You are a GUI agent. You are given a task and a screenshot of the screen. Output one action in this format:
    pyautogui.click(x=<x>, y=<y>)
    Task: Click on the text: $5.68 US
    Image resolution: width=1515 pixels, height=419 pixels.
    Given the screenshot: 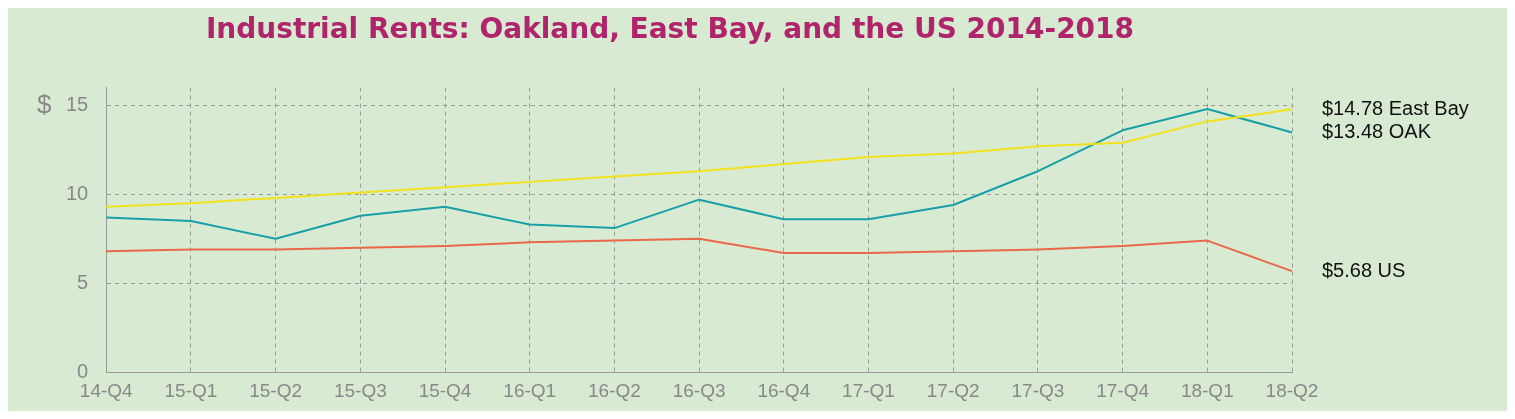 What is the action you would take?
    pyautogui.click(x=1364, y=269)
    